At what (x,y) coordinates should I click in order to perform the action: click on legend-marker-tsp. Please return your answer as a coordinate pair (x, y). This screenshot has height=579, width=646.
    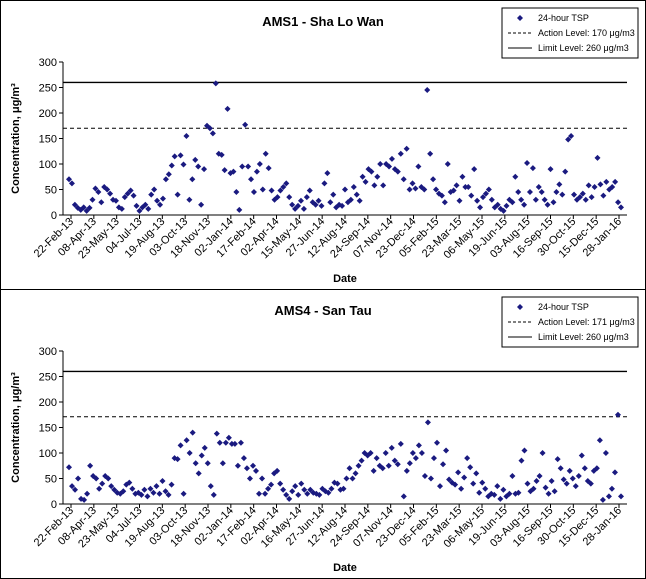
    Looking at the image, I should click on (520, 307).